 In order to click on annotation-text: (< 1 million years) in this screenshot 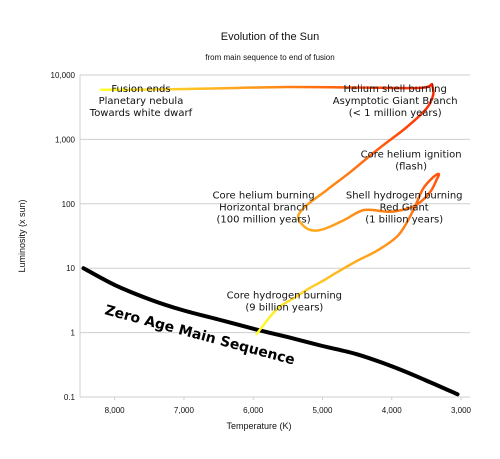, I will do `click(395, 113)`.